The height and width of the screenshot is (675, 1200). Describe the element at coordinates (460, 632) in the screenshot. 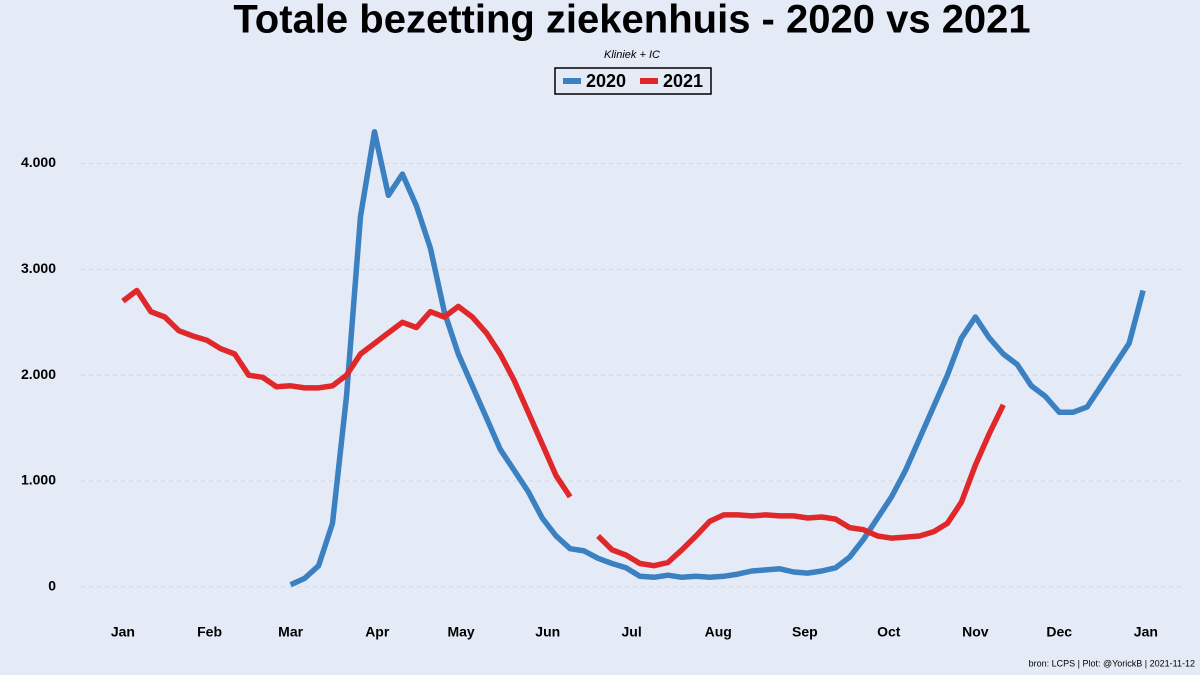

I see `x-tick-label: May` at that location.